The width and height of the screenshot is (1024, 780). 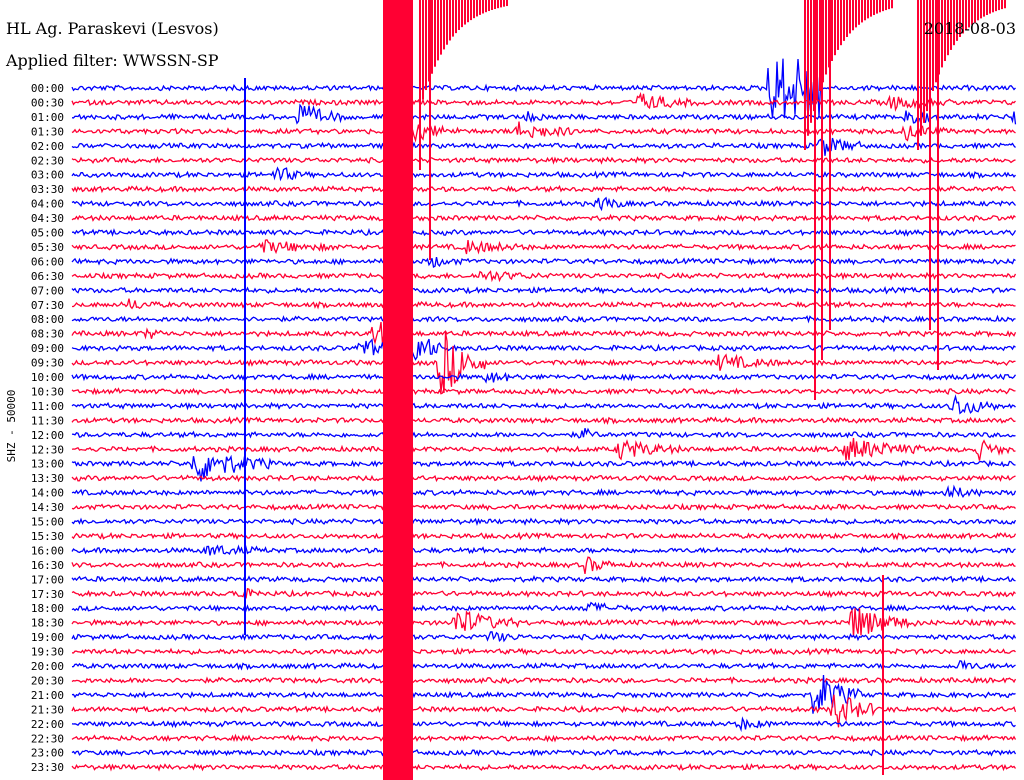 I want to click on y-axis-label: SHZ - 50000, so click(x=11, y=426).